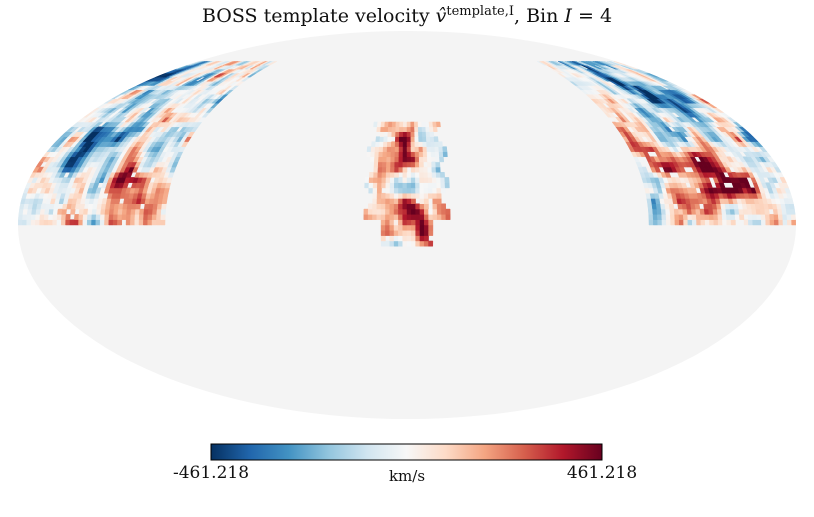  What do you see at coordinates (602, 473) in the screenshot?
I see `colorbar-max-label: 461.218` at bounding box center [602, 473].